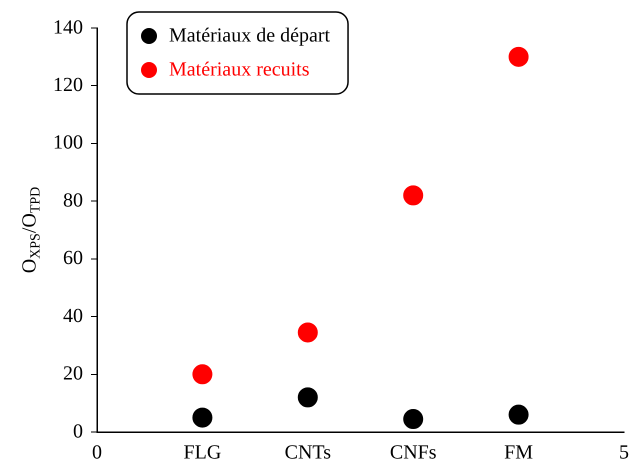 Image resolution: width=636 pixels, height=468 pixels. Describe the element at coordinates (73, 200) in the screenshot. I see `y-tick-label: 80` at that location.